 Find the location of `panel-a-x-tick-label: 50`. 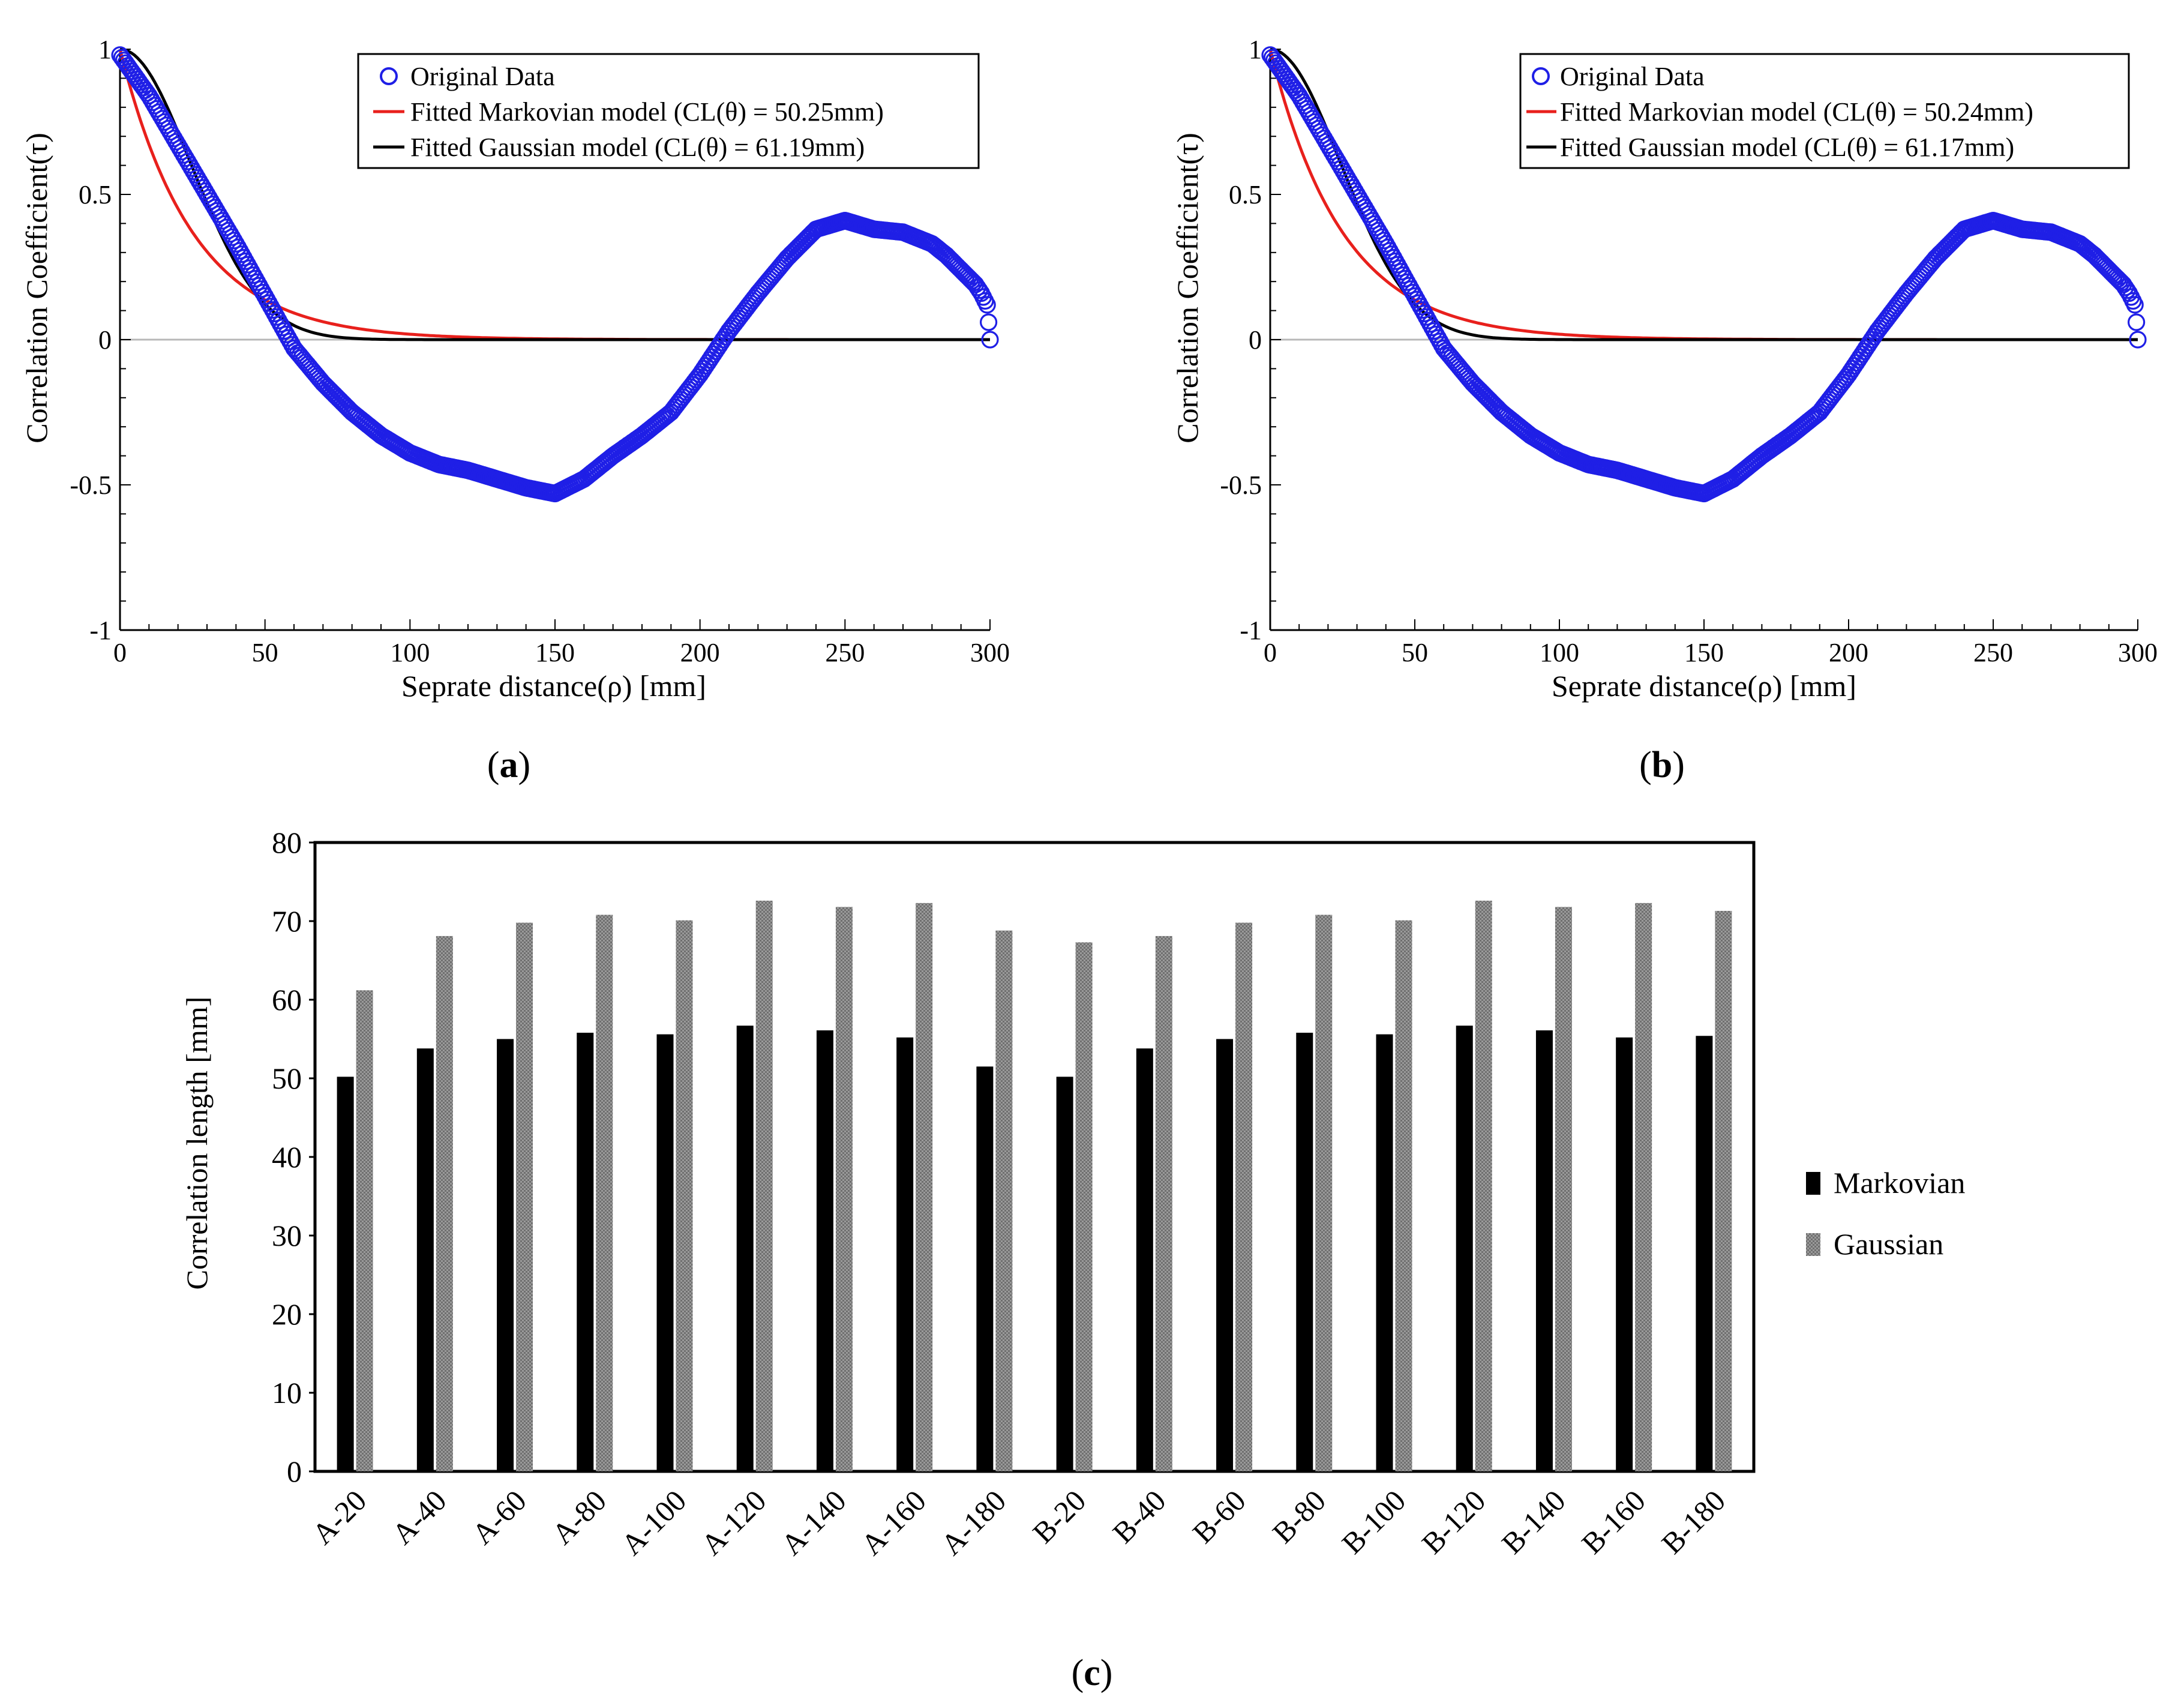

panel-a-x-tick-label: 50 is located at coordinates (265, 652).